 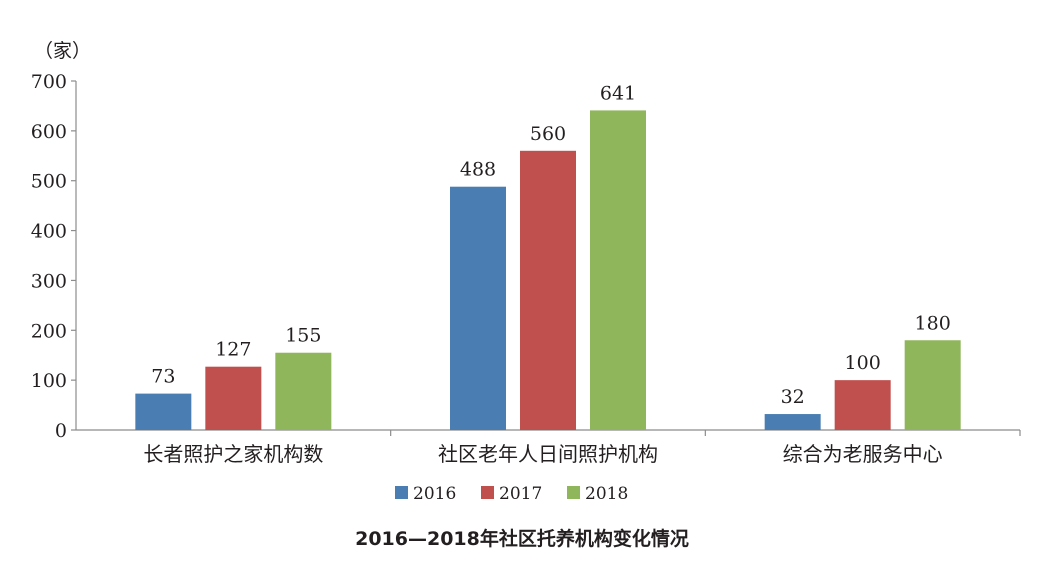 I want to click on data-label: 488, so click(x=478, y=170).